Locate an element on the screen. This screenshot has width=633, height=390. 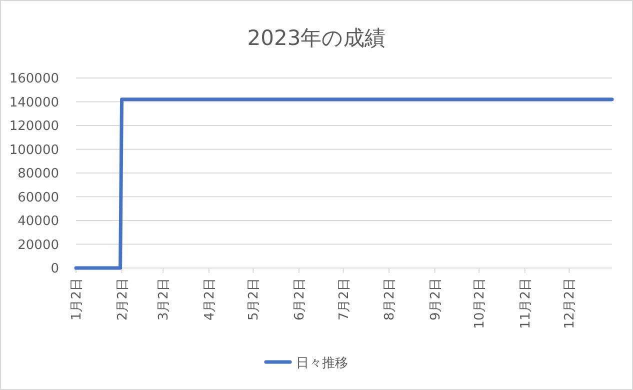
chart-title: 2023年の成績 is located at coordinates (316, 38).